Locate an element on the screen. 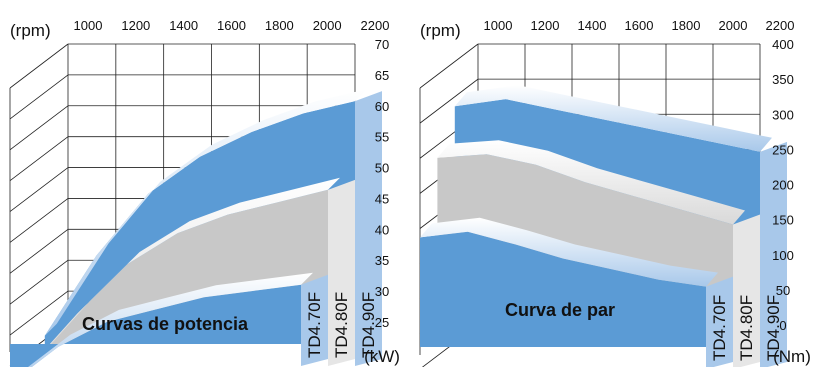 This screenshot has width=827, height=367. y-tick-label: 400 is located at coordinates (783, 44).